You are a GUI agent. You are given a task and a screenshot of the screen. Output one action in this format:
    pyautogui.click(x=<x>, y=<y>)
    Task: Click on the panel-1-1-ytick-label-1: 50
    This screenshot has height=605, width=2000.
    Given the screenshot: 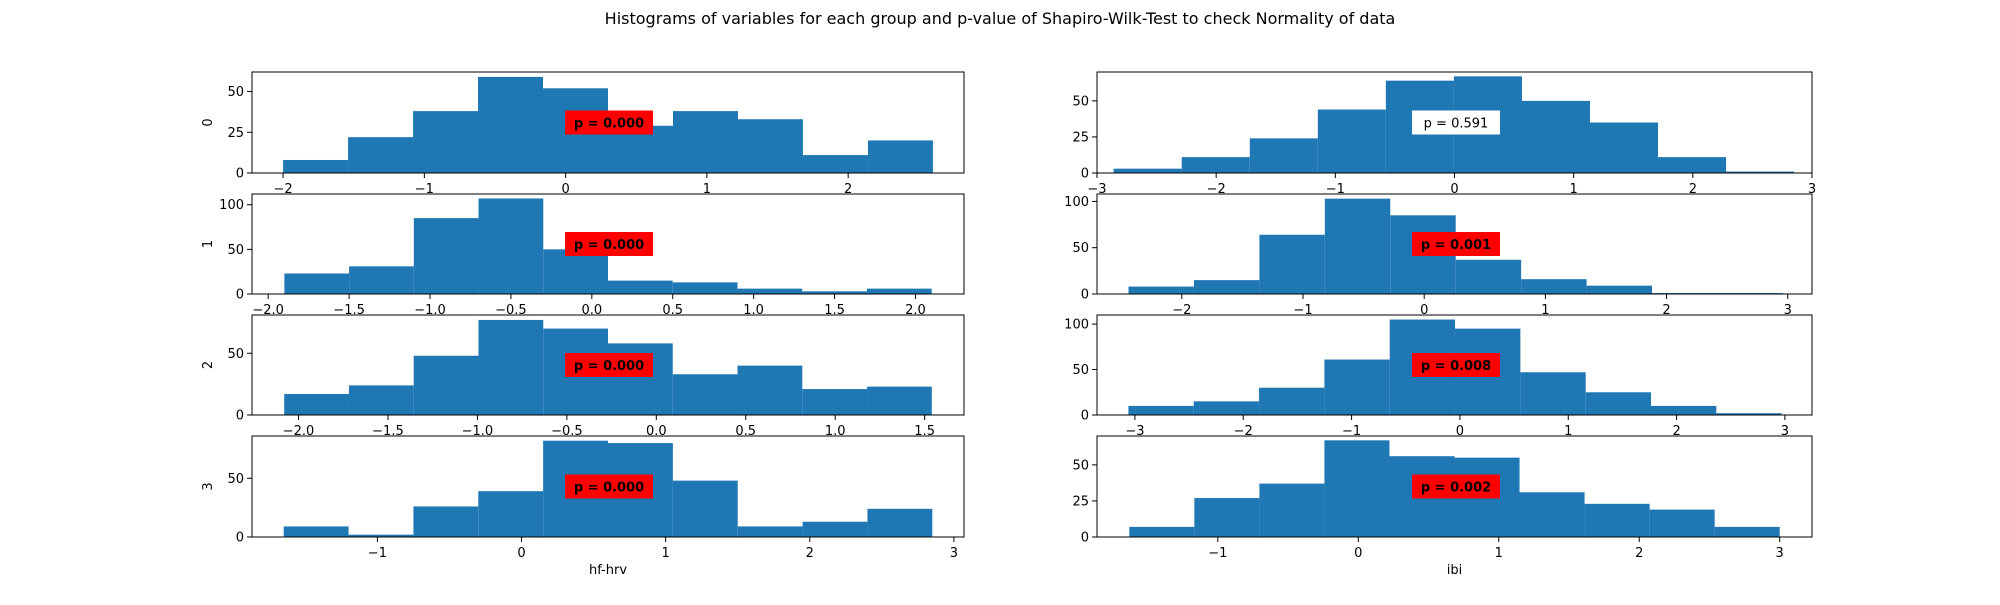 What is the action you would take?
    pyautogui.click(x=1080, y=248)
    